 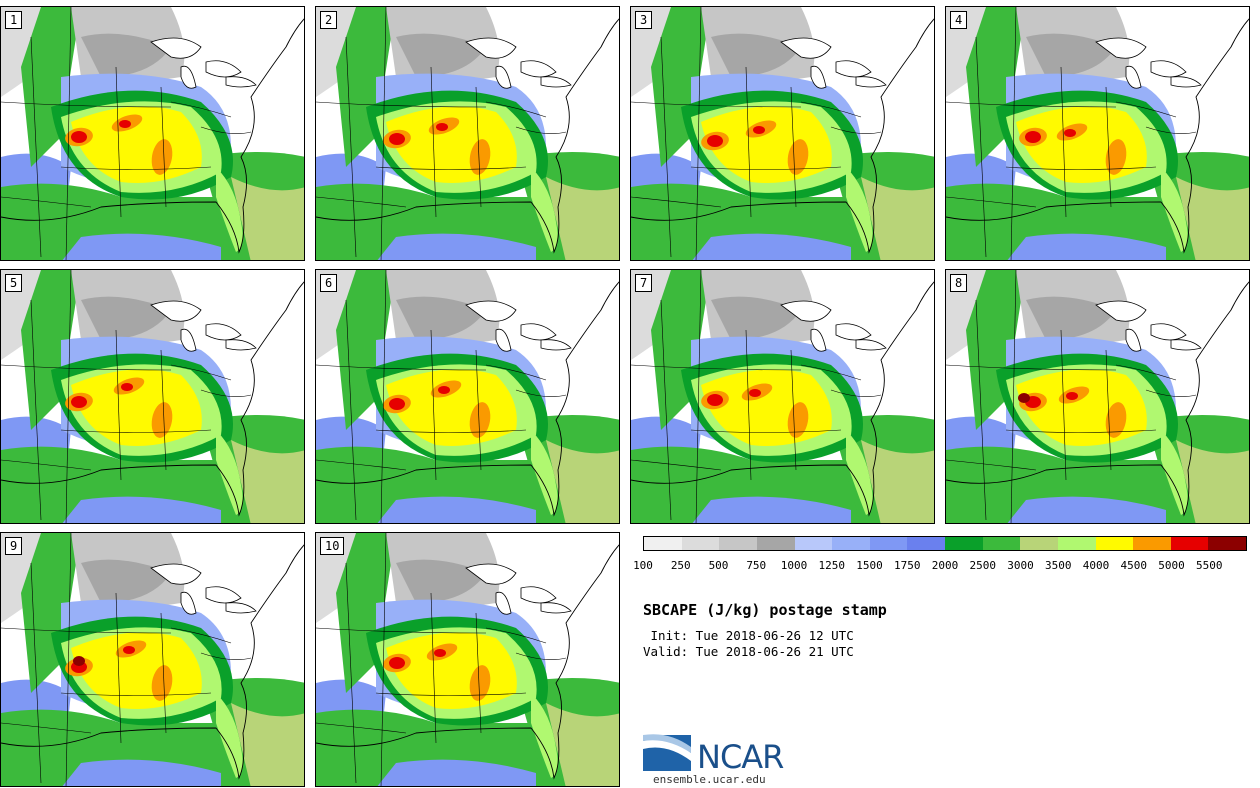 I want to click on colorbar-tick: 250, so click(x=680, y=565).